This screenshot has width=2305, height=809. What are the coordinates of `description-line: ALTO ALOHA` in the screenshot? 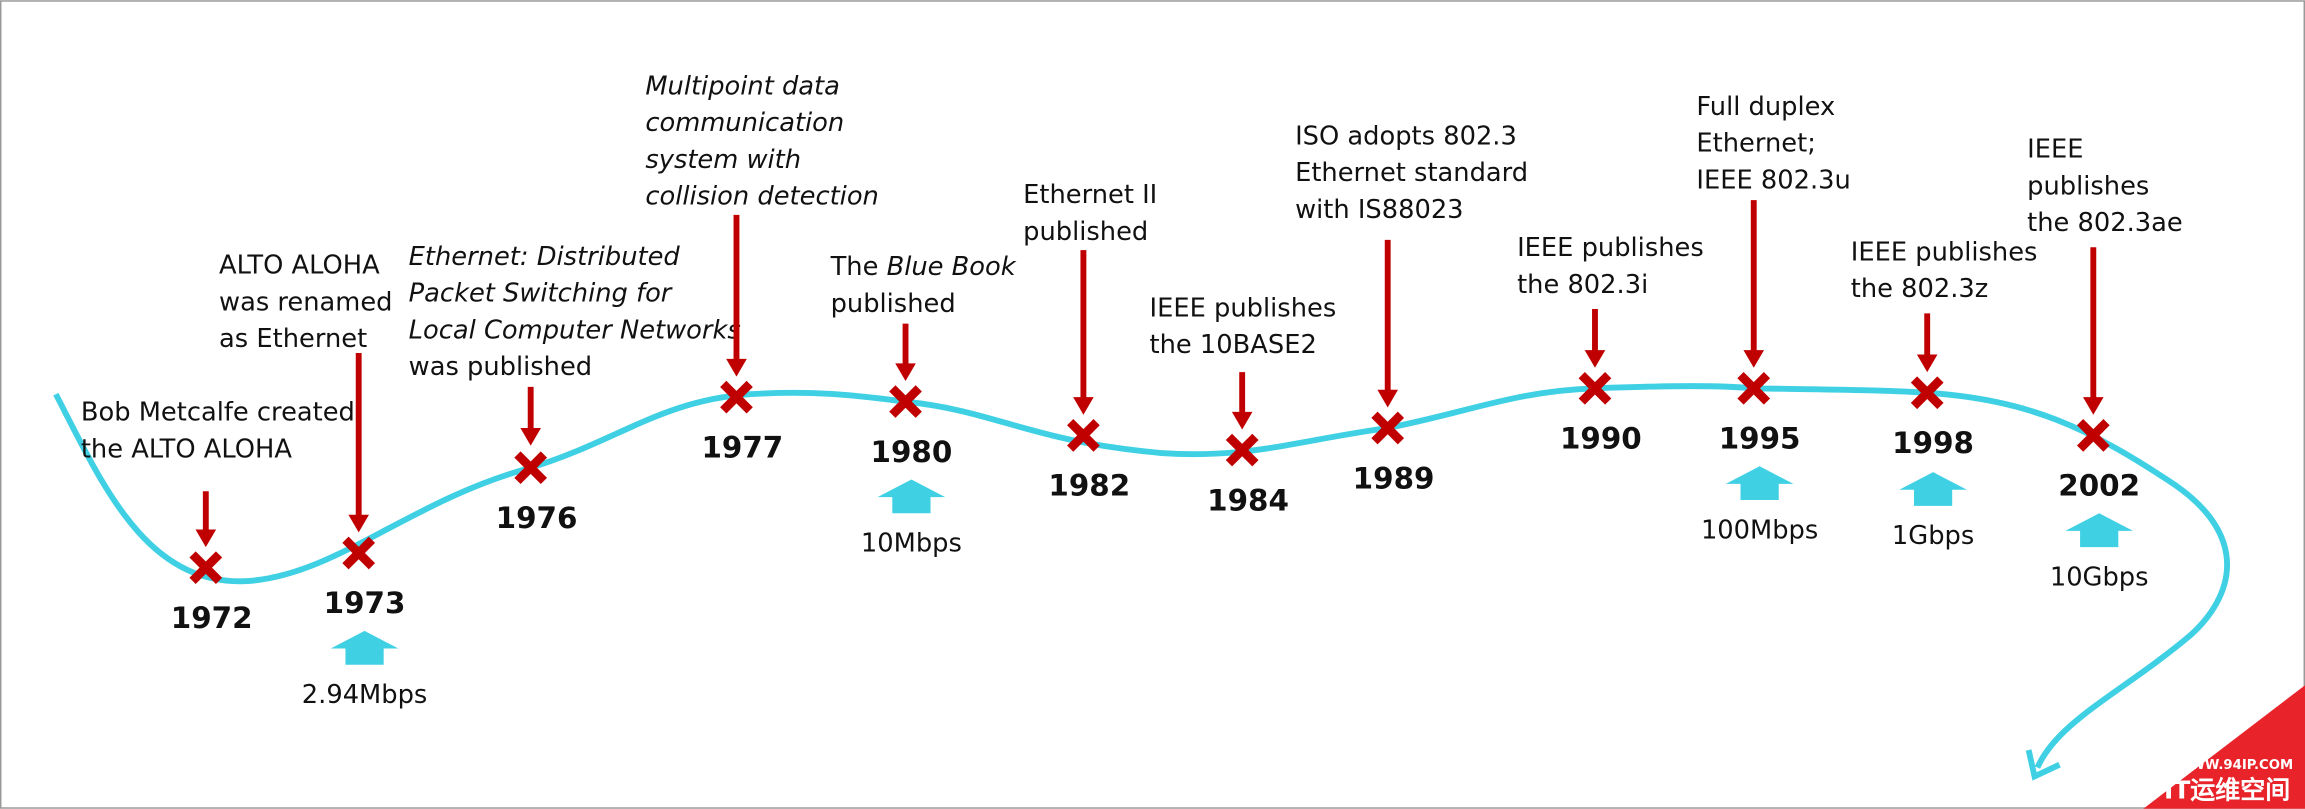 It's located at (299, 266).